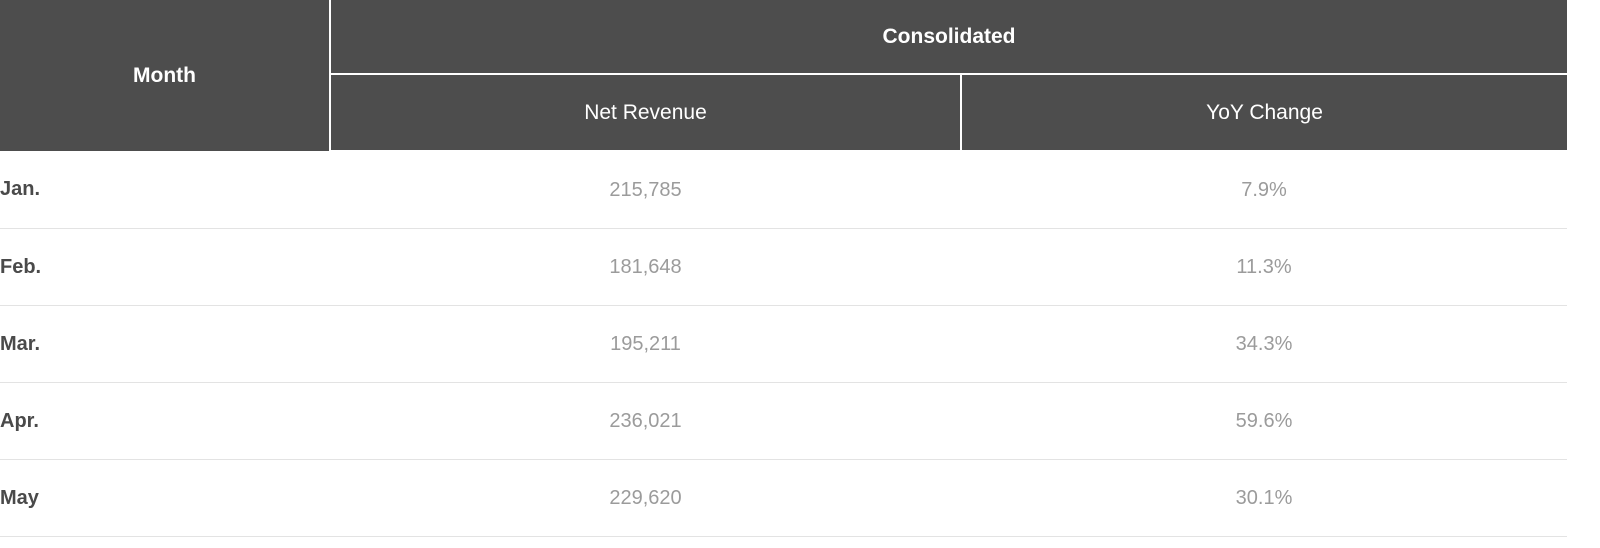 This screenshot has height=548, width=1600. Describe the element at coordinates (165, 421) in the screenshot. I see `month-cell: Apr.` at that location.